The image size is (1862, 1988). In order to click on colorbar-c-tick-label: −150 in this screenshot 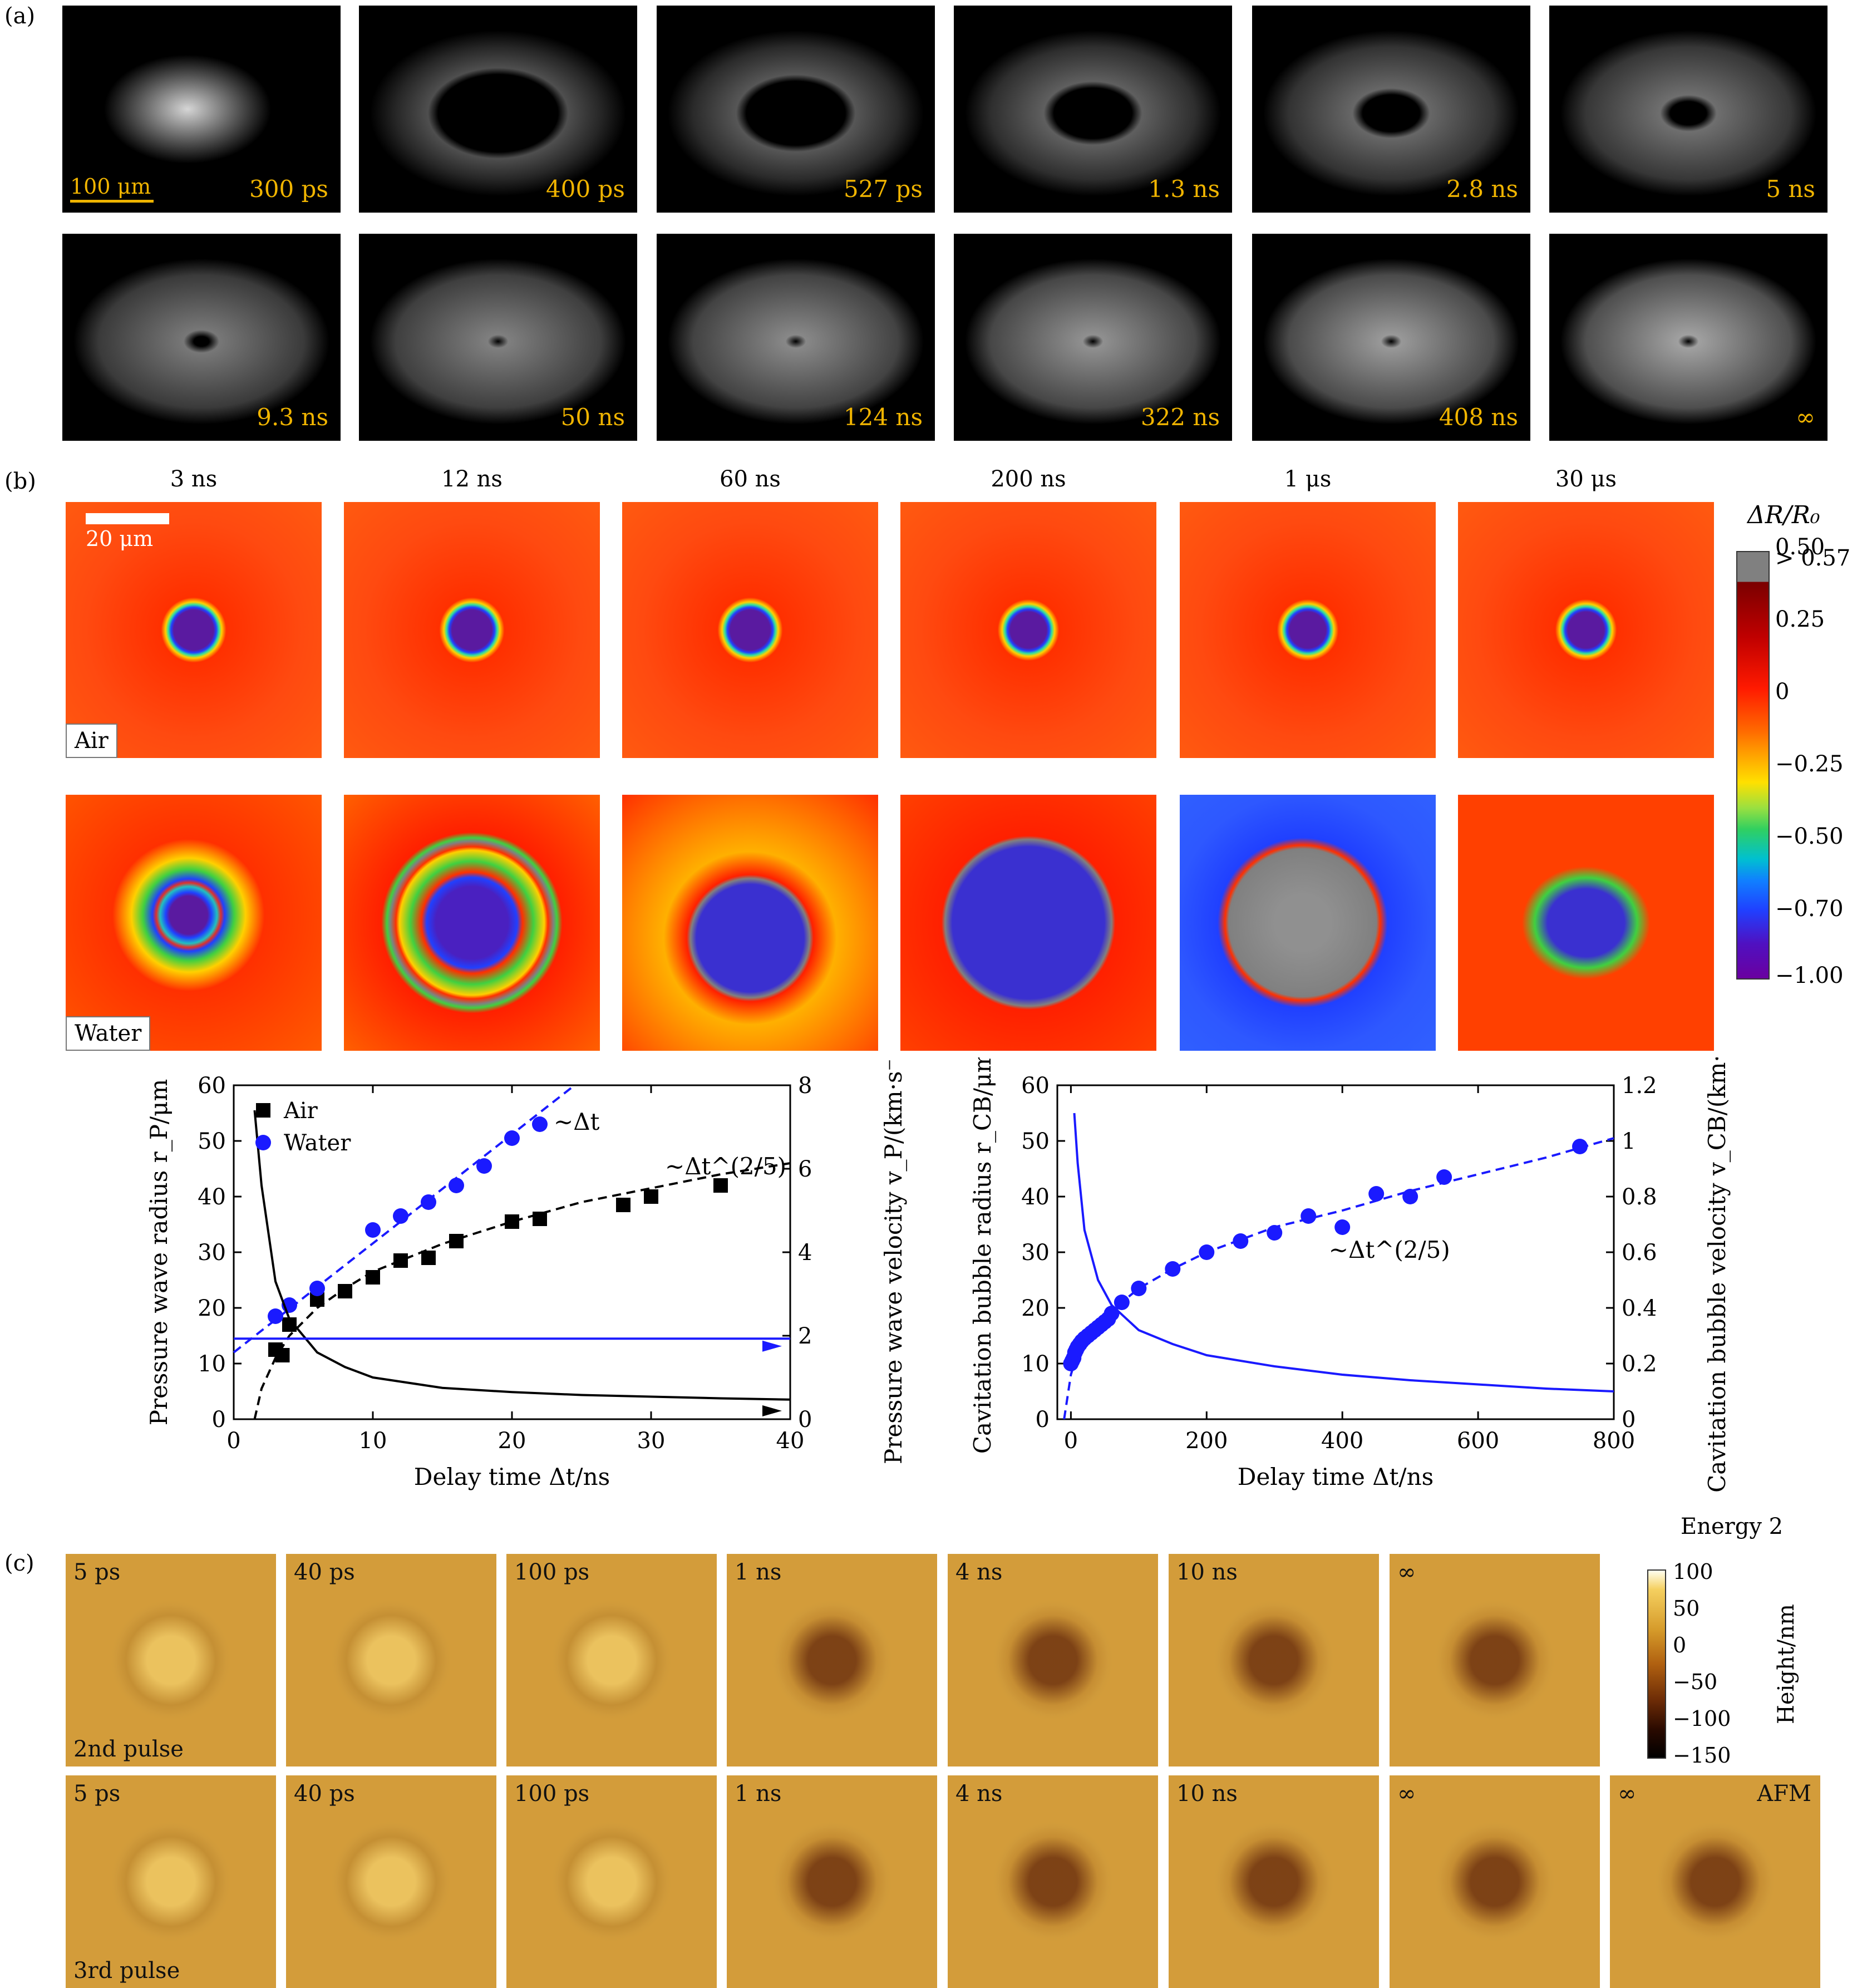, I will do `click(1702, 1755)`.